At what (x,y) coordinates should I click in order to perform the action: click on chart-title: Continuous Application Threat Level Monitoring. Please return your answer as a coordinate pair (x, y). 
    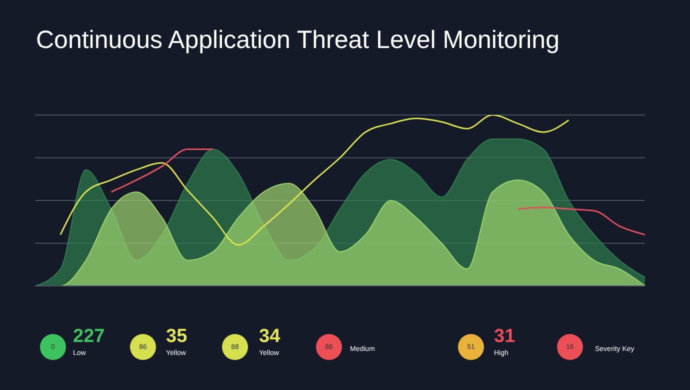
    Looking at the image, I should click on (298, 40).